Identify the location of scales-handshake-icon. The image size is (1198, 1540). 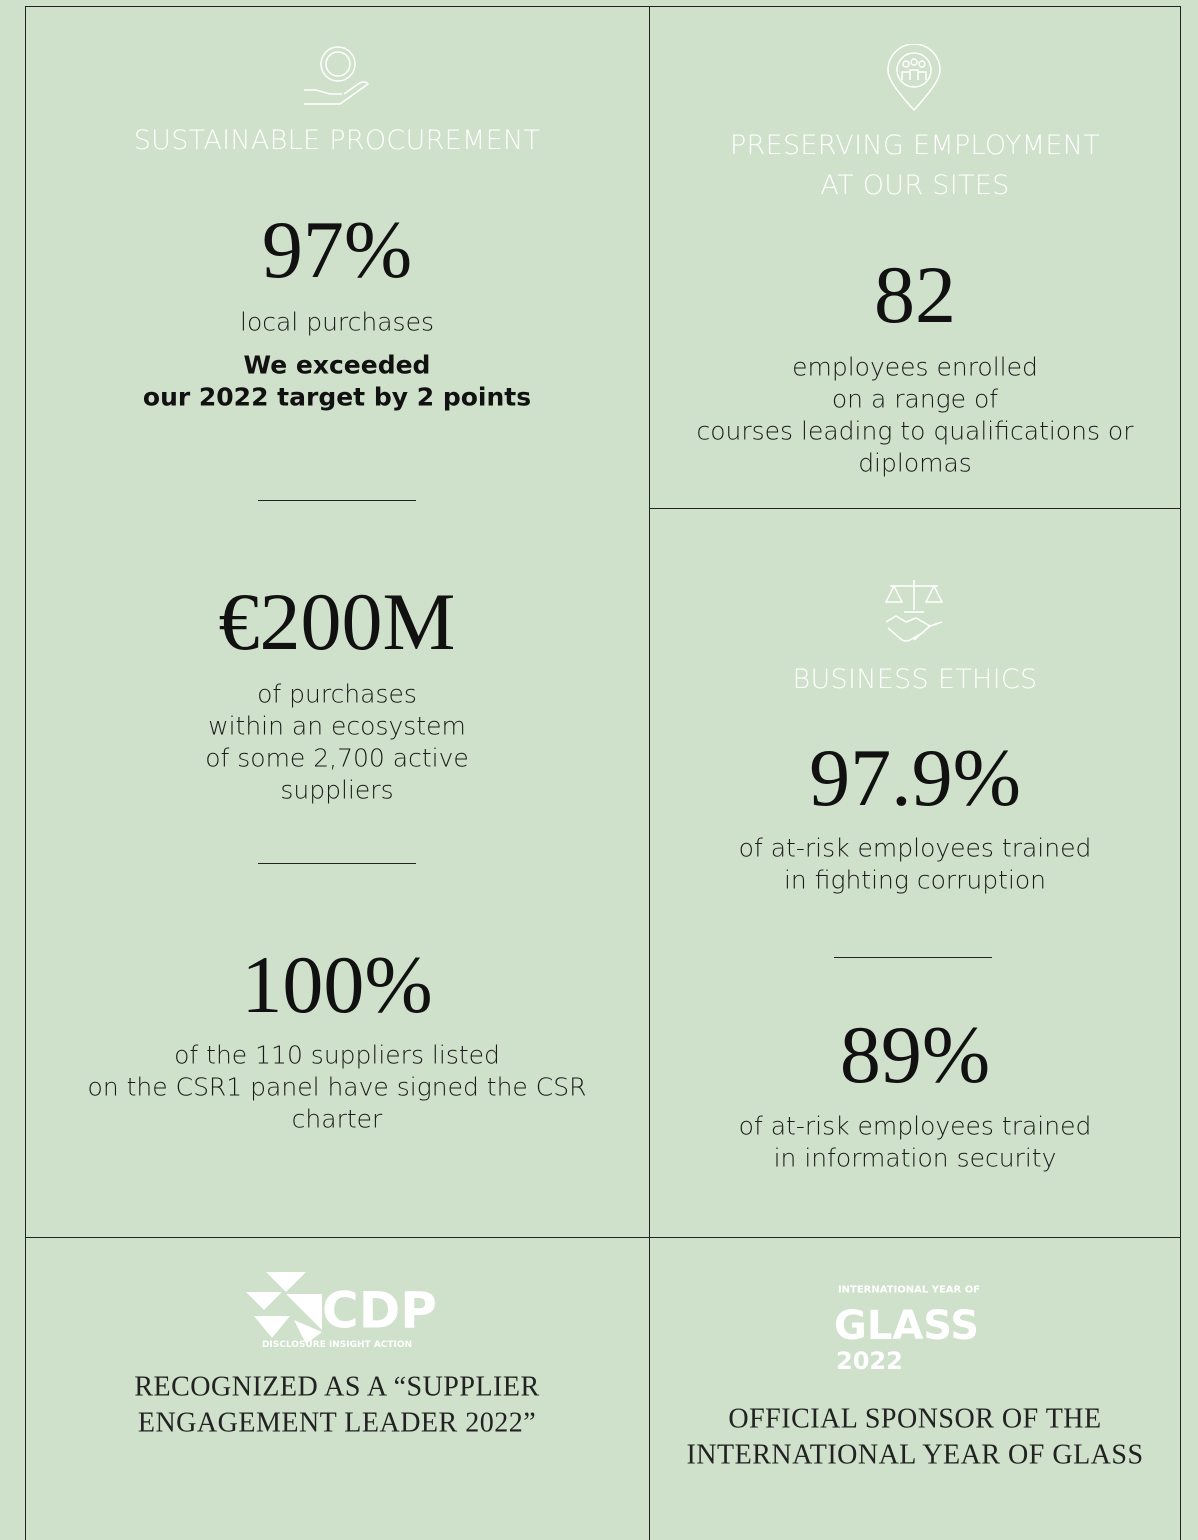
(914, 611).